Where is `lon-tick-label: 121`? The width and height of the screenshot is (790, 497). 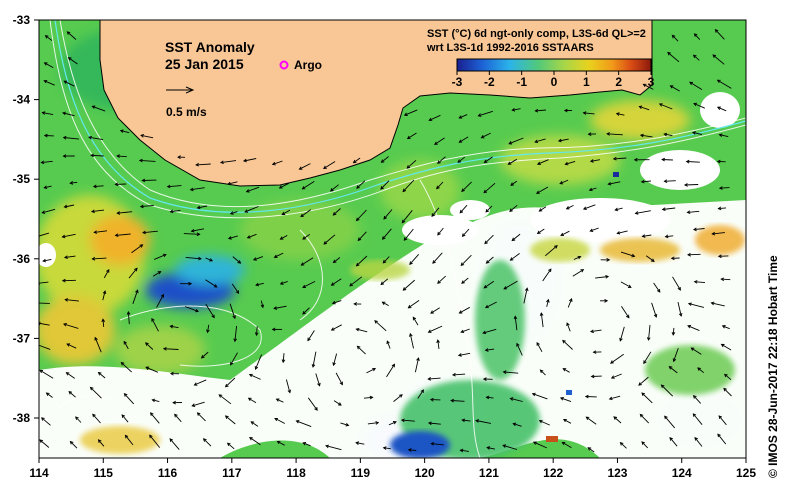 lon-tick-label: 121 is located at coordinates (489, 473).